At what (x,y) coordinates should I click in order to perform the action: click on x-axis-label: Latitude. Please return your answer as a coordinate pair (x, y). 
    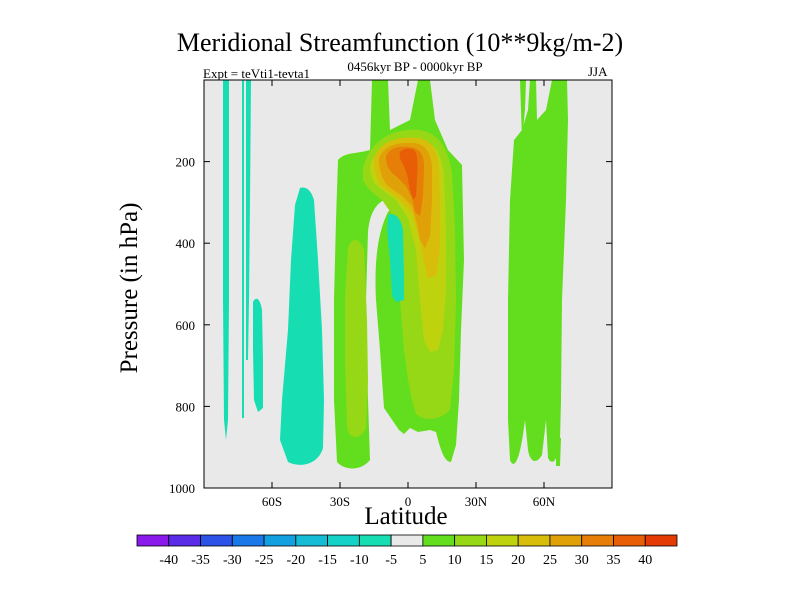
    Looking at the image, I should click on (406, 516).